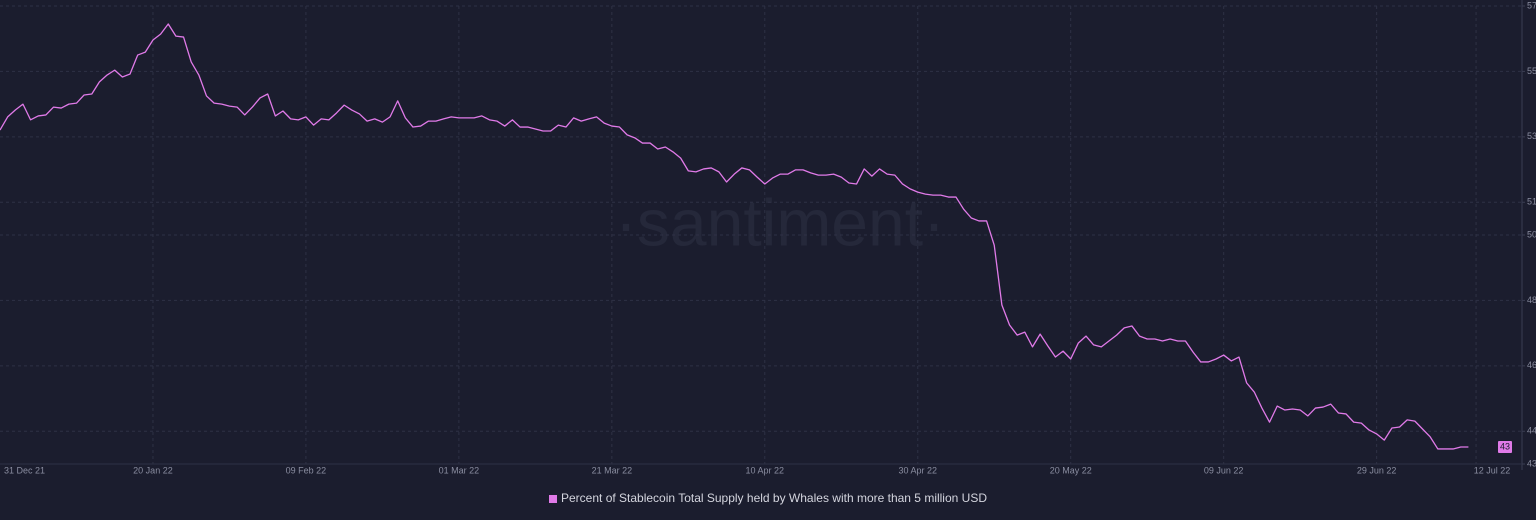 Image resolution: width=1536 pixels, height=520 pixels. What do you see at coordinates (1531, 71) in the screenshot?
I see `y-tick-label: 55` at bounding box center [1531, 71].